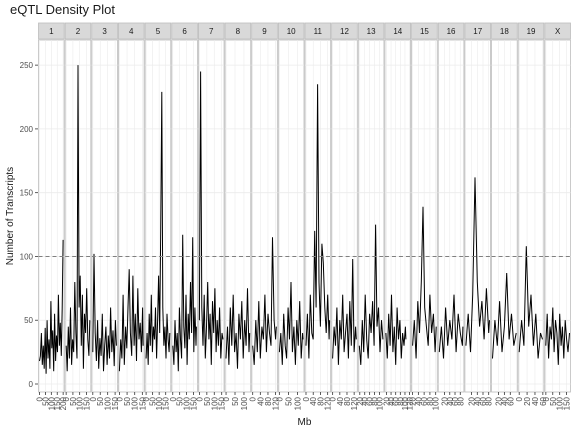 This screenshot has height=432, width=576. I want to click on chart-title: eQTL Density Plot, so click(63, 9).